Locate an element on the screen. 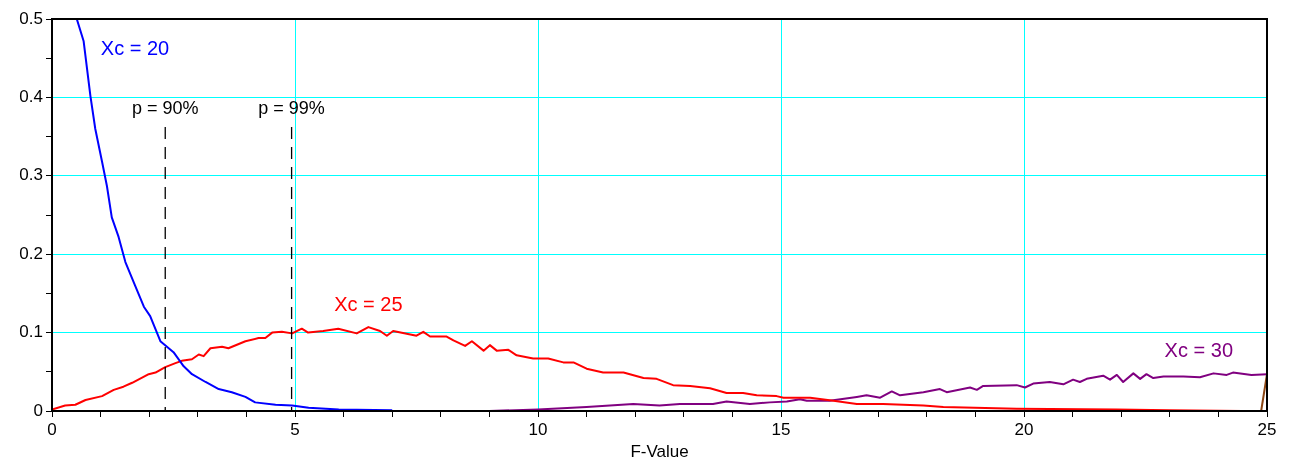 Image resolution: width=1289 pixels, height=463 pixels. x-tick-label: 15 is located at coordinates (781, 429).